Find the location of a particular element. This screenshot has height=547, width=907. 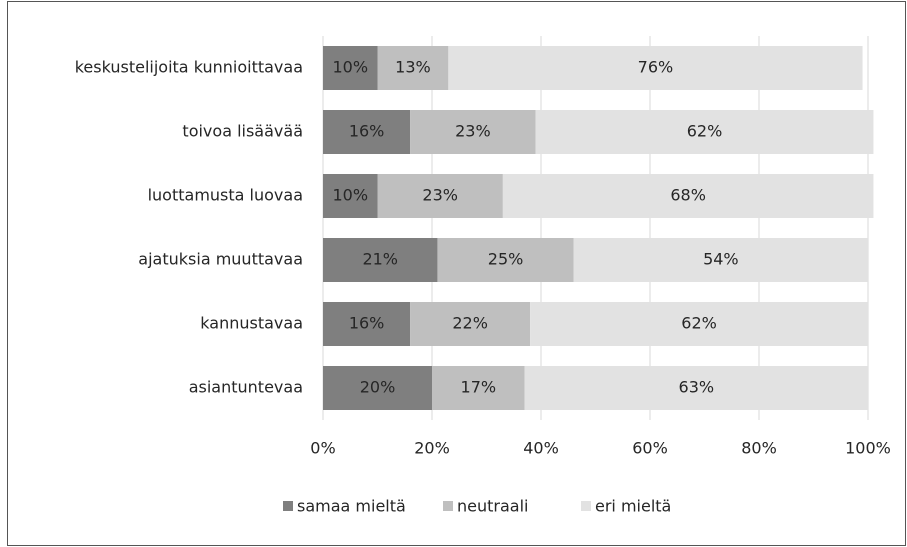

data-label: 63% is located at coordinates (697, 387).